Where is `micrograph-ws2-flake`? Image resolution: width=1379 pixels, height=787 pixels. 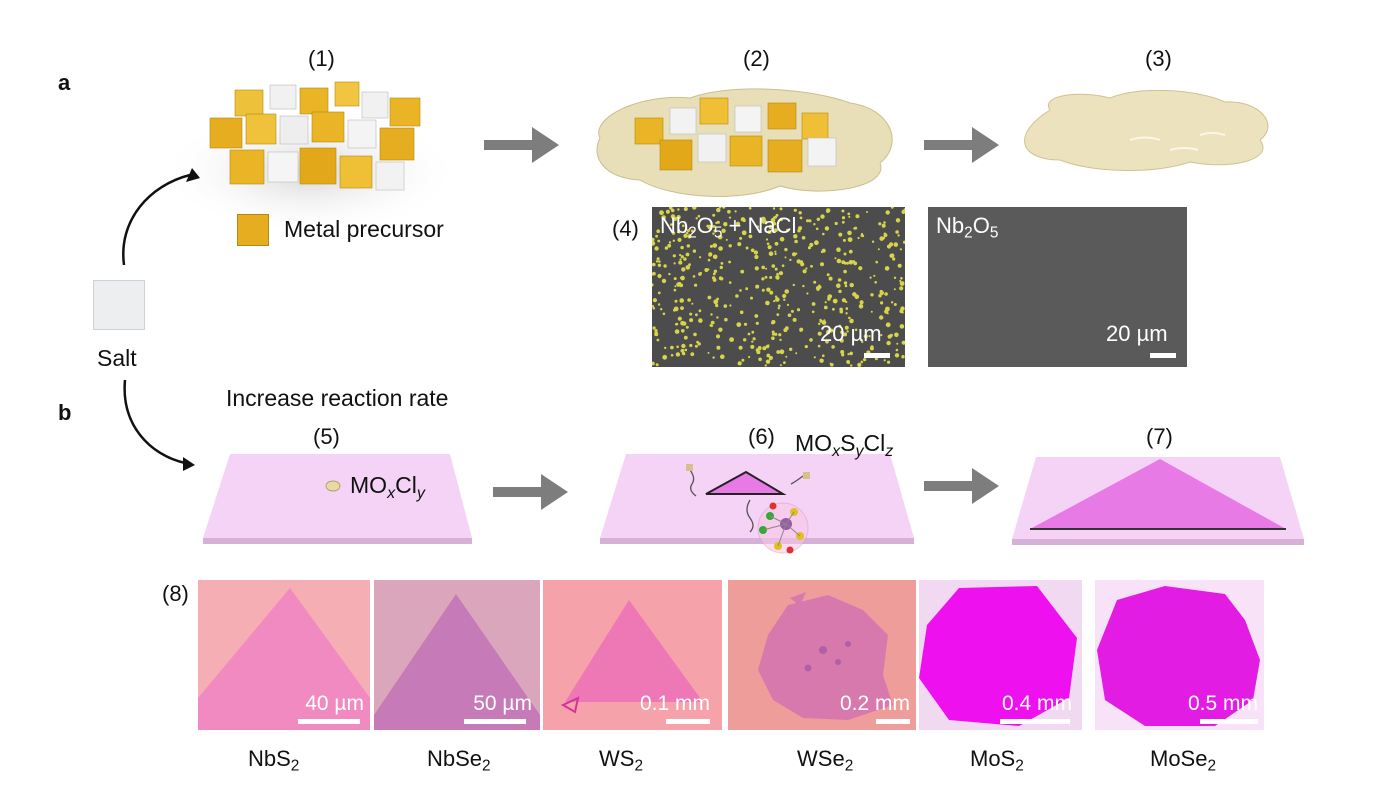 micrograph-ws2-flake is located at coordinates (632, 655).